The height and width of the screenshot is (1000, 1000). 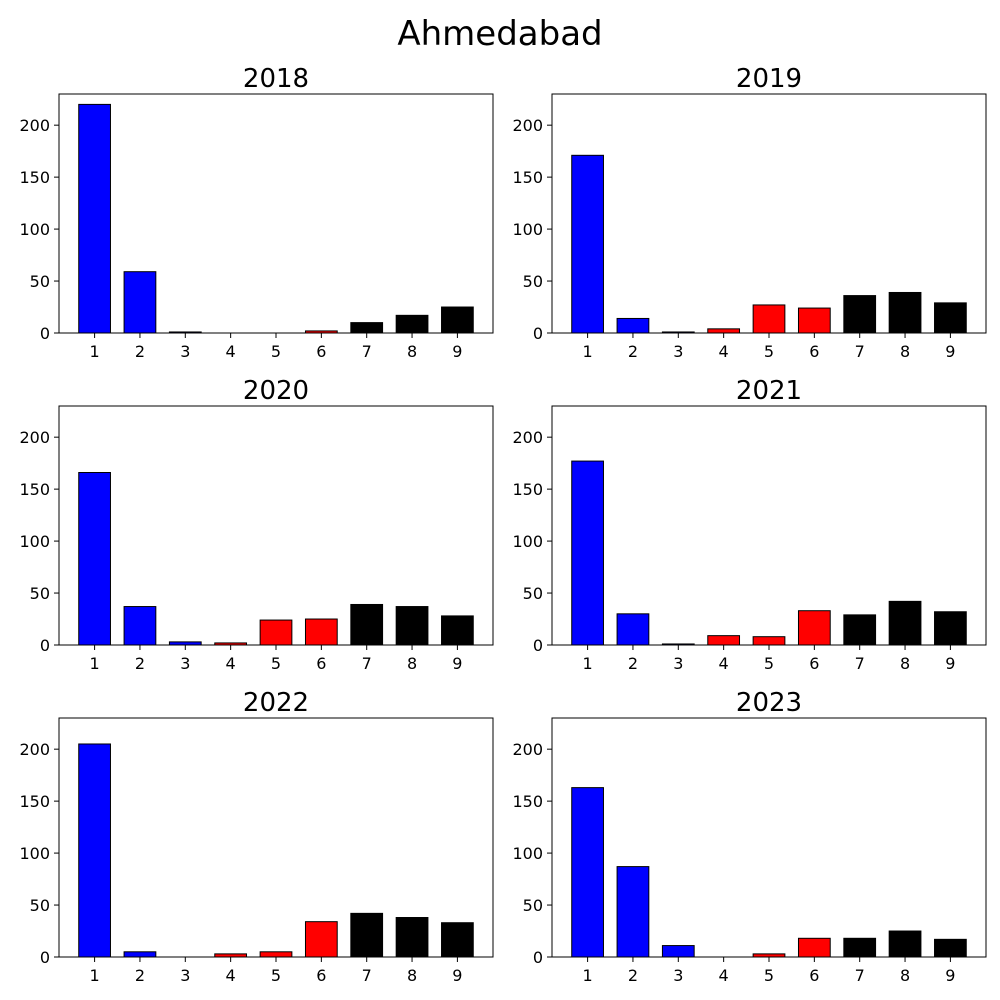 What do you see at coordinates (256, 524) in the screenshot?
I see `subplot-2020: 2020 0 50 100 150 200 1 2 3 4 5 6 7 8 9` at bounding box center [256, 524].